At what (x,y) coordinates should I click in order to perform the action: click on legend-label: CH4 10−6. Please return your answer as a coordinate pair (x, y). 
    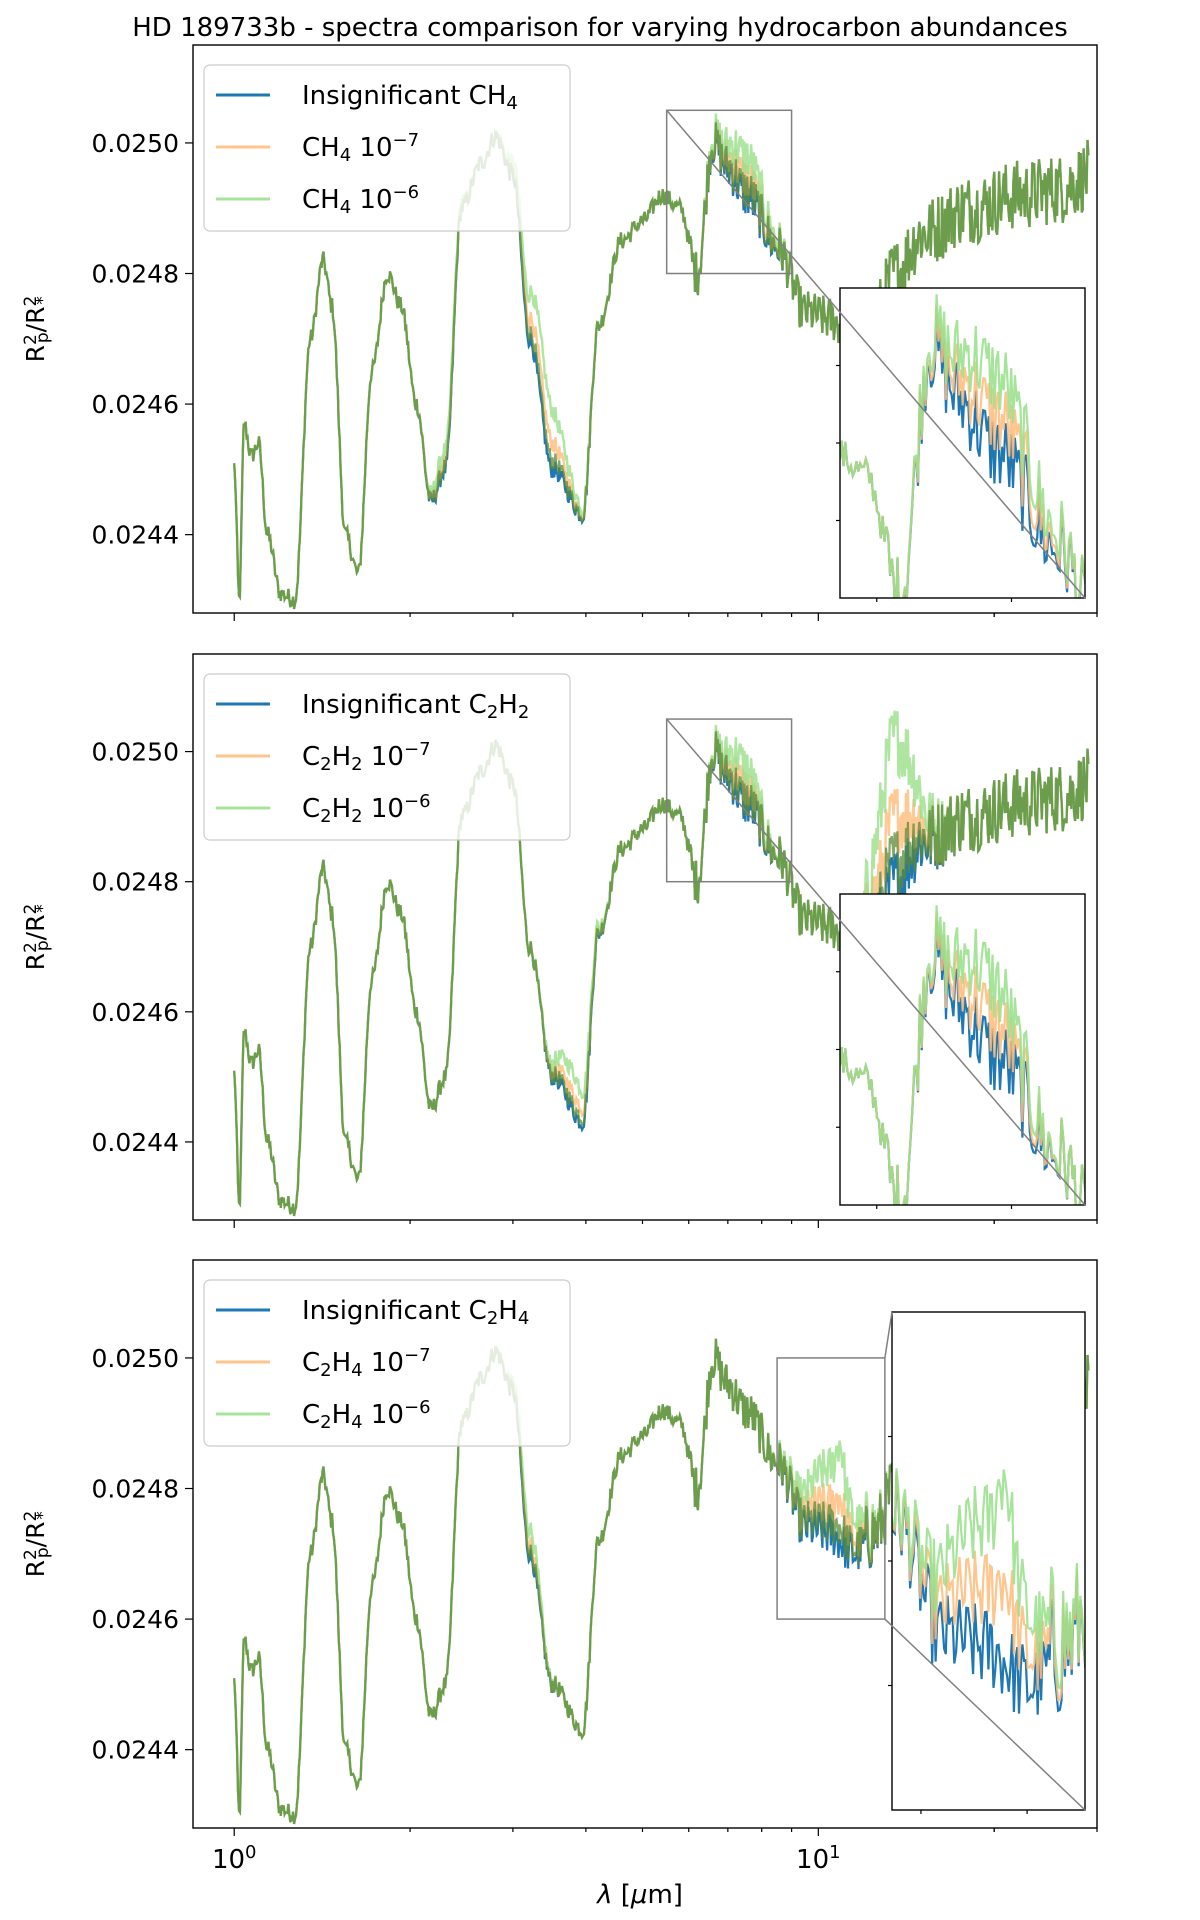
    Looking at the image, I should click on (360, 199).